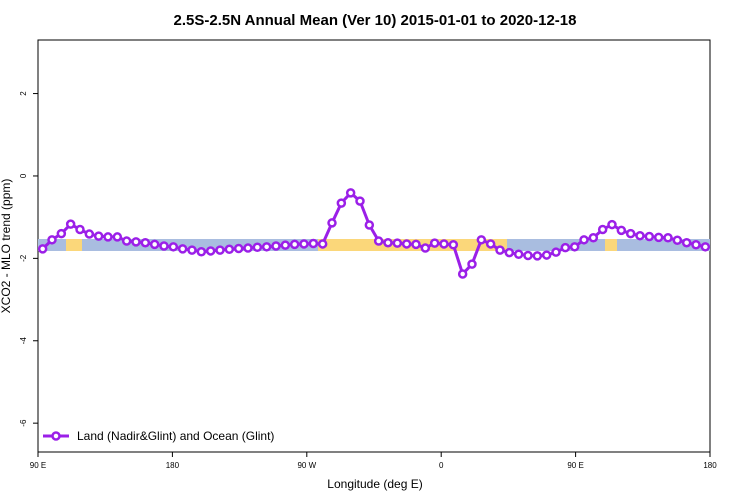  What do you see at coordinates (23, 175) in the screenshot?
I see `y-tick-label: 0` at bounding box center [23, 175].